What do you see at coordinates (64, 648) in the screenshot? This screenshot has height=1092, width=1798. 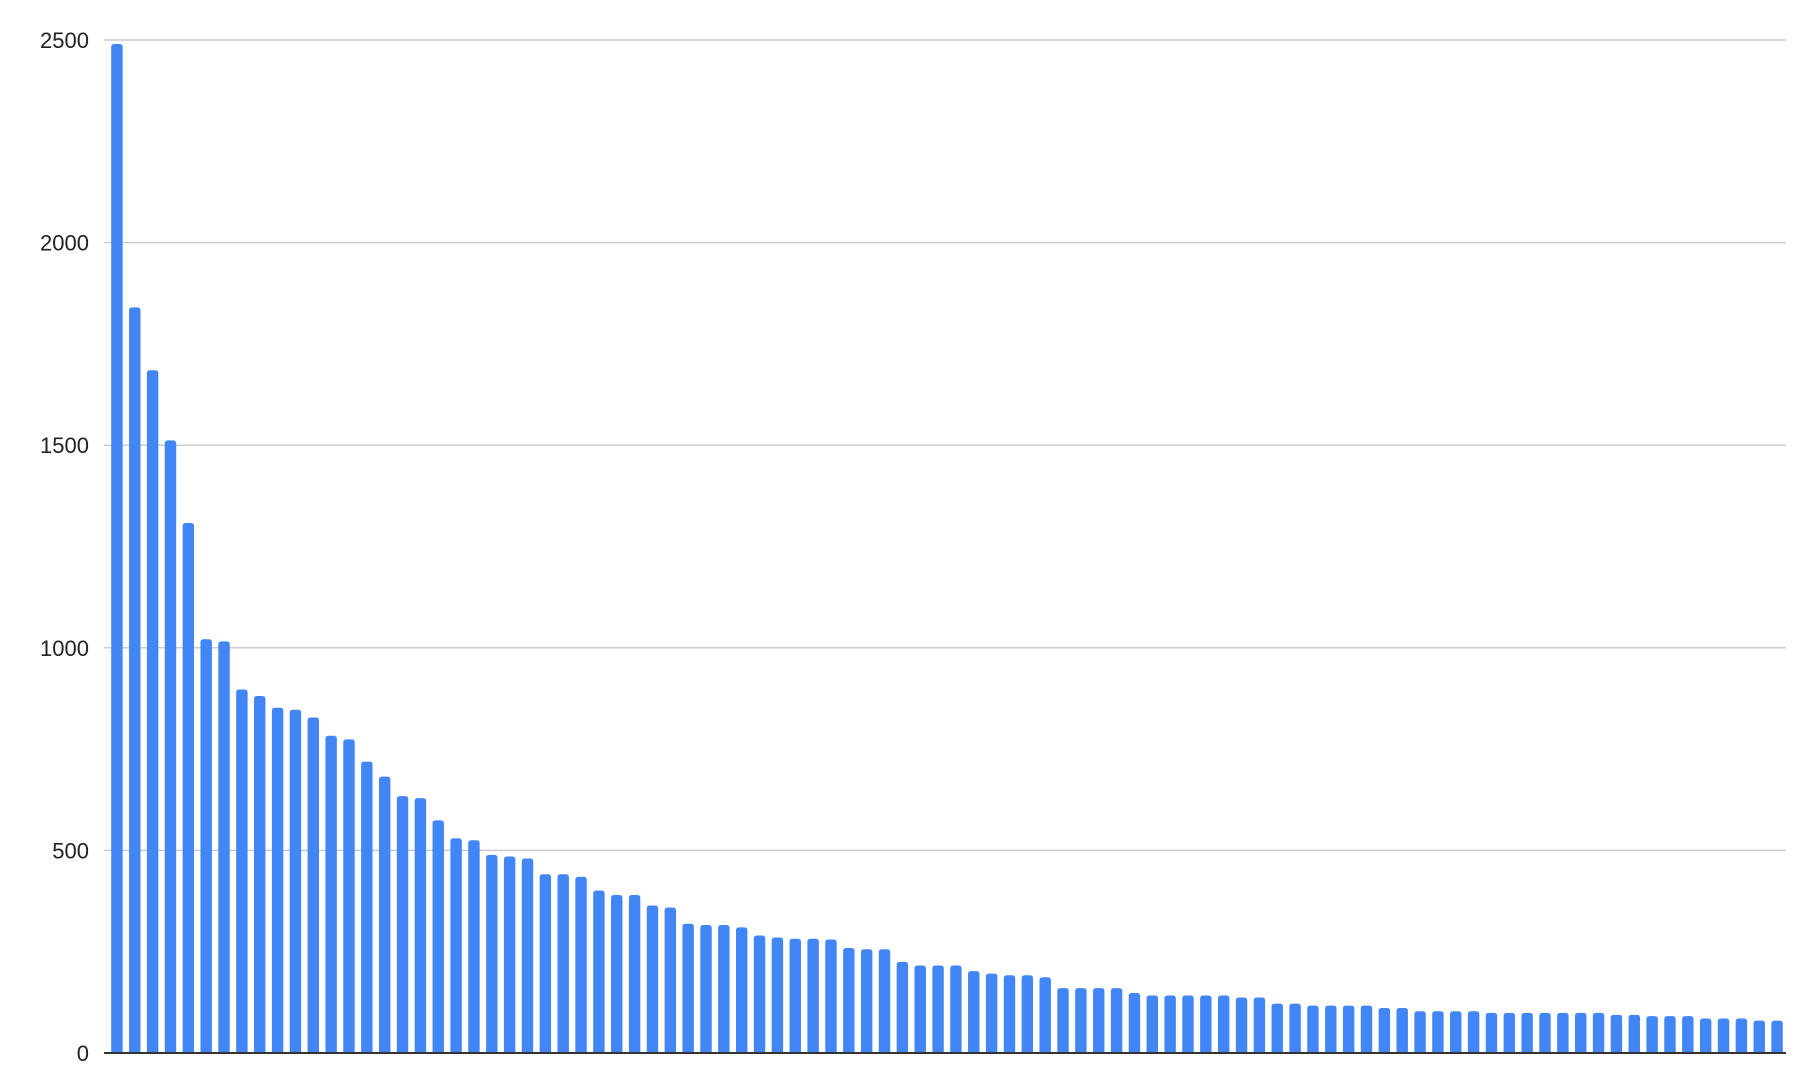 I see `y-tick-label: 1000` at bounding box center [64, 648].